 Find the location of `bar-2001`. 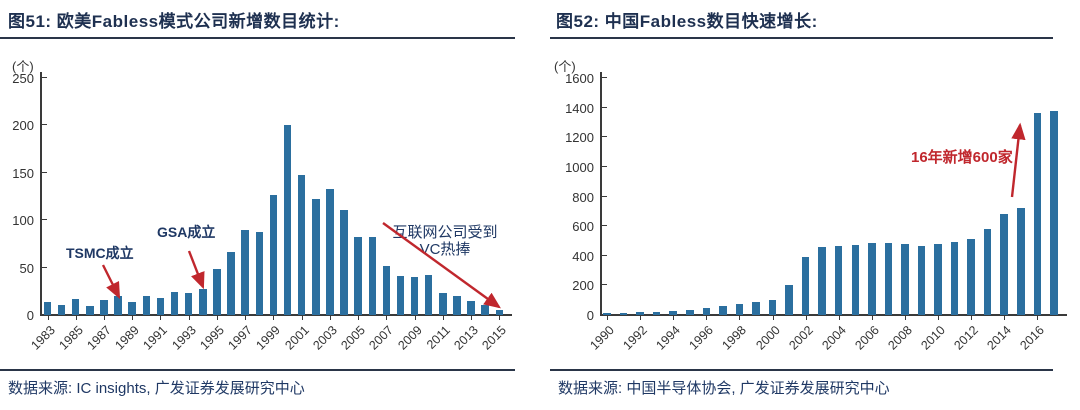

bar-2001 is located at coordinates (789, 300).